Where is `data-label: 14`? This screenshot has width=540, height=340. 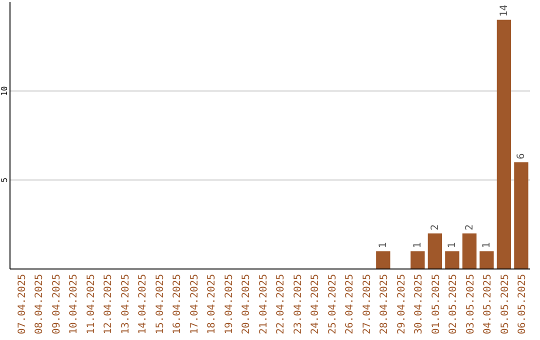
data-label: 14 is located at coordinates (504, 10).